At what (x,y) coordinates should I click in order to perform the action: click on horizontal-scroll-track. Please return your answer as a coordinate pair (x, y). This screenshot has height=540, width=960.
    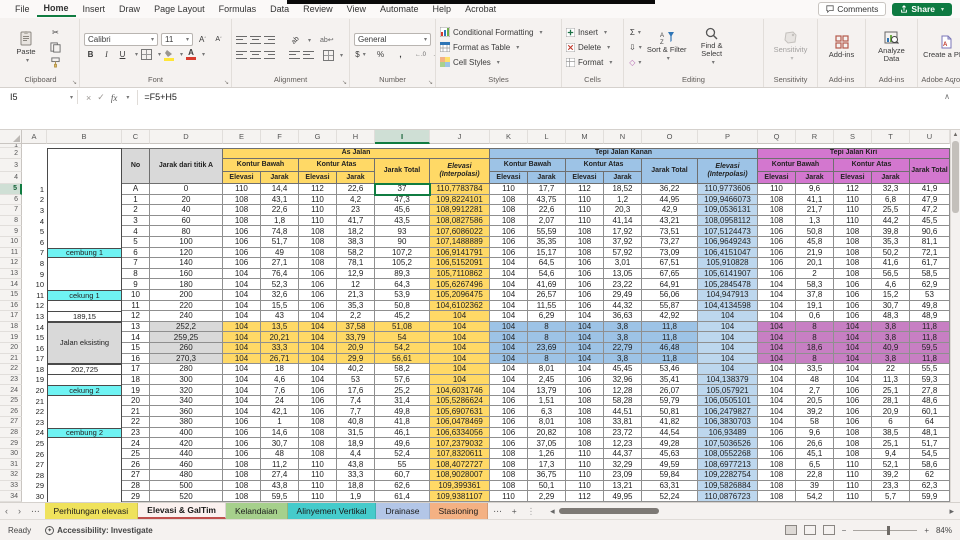
    Looking at the image, I should click on (752, 511).